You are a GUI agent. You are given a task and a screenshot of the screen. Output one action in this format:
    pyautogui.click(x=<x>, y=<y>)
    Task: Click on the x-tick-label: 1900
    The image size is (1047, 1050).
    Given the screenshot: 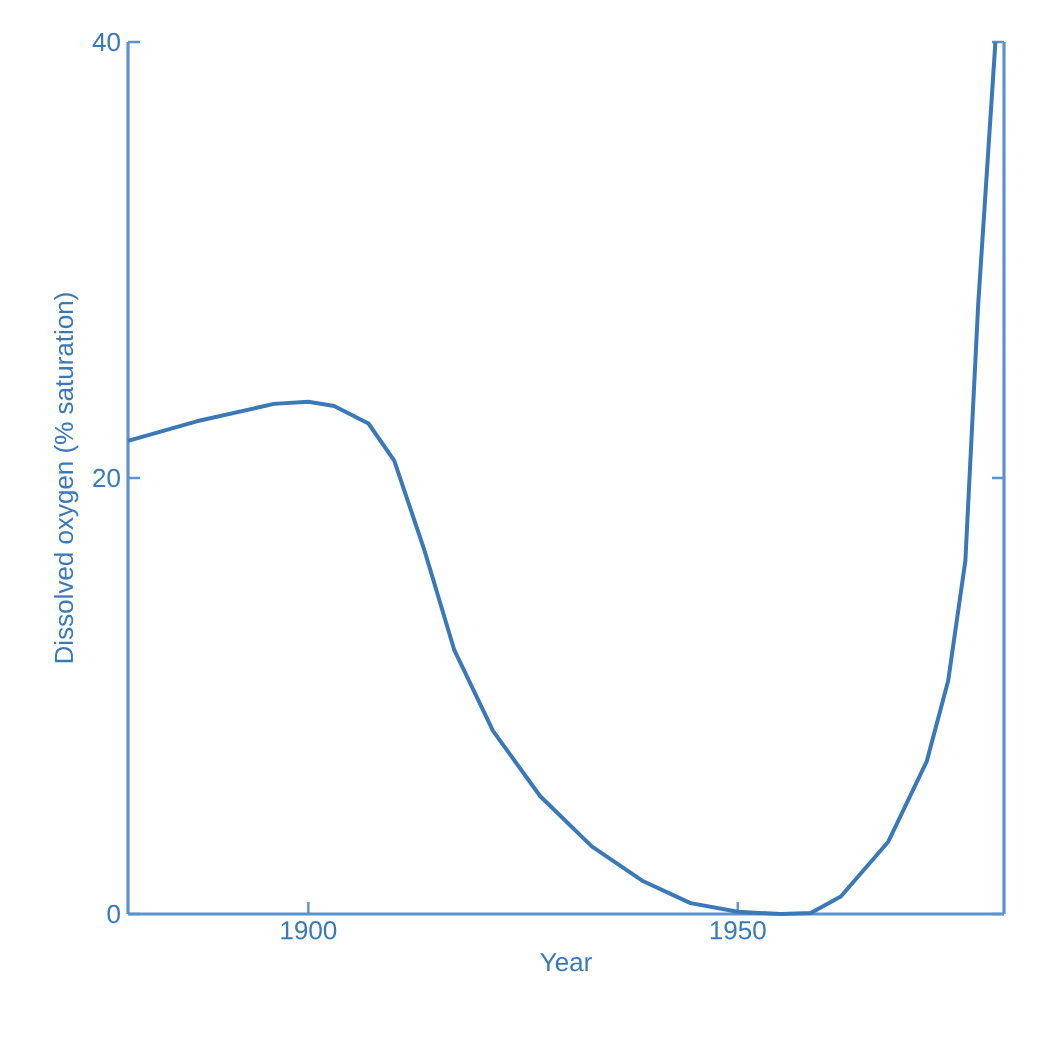 What is the action you would take?
    pyautogui.click(x=309, y=930)
    